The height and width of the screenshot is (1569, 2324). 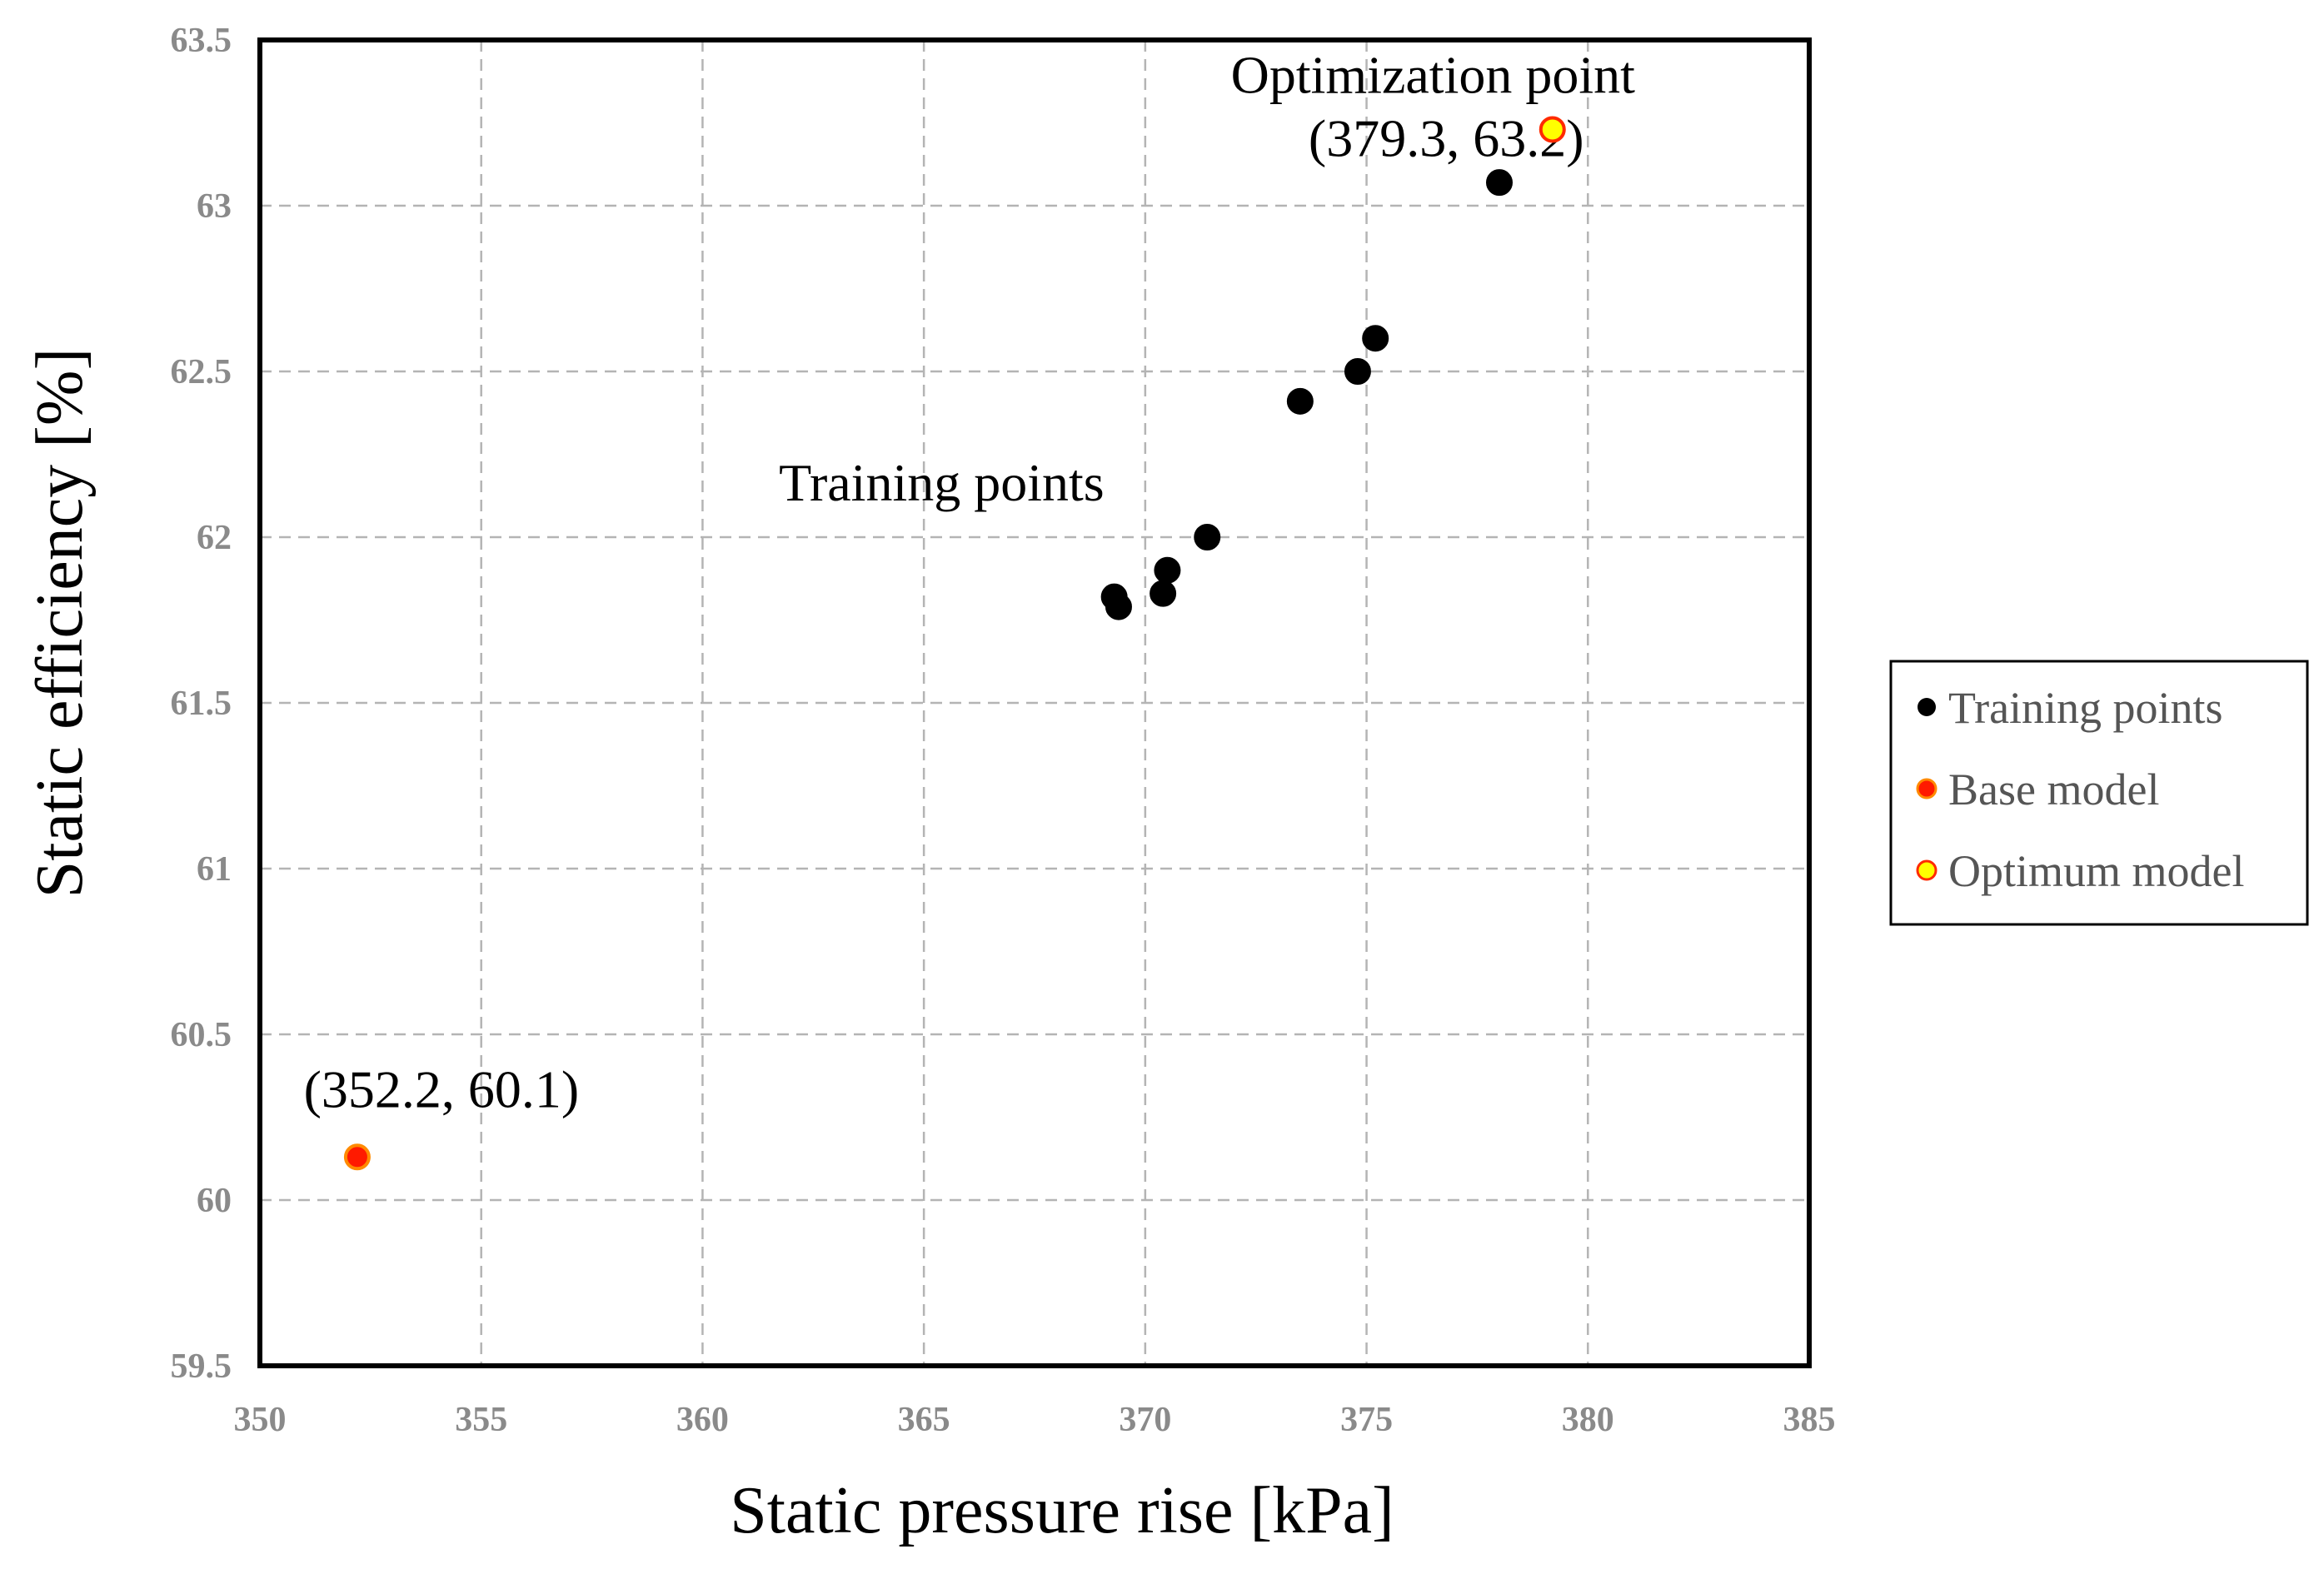 I want to click on annotation-training-label: Training points, so click(x=942, y=482).